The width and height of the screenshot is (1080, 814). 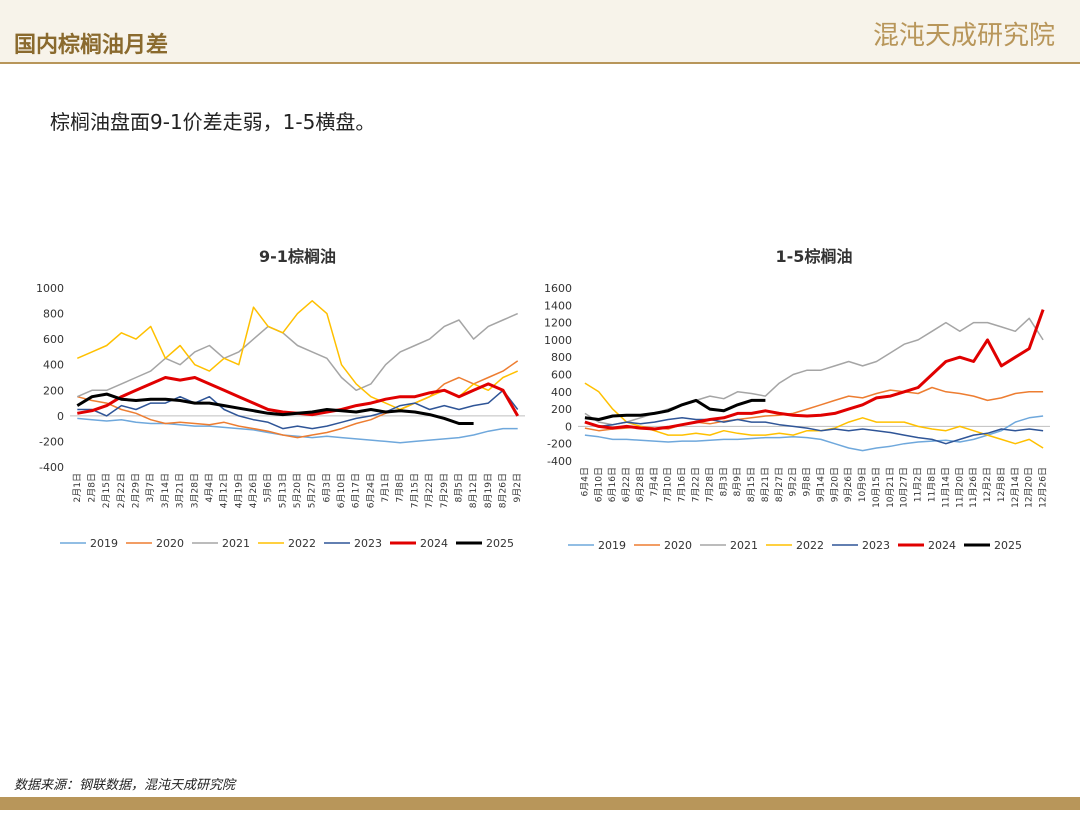 I want to click on x-tick-label: 2月29日, so click(x=136, y=490).